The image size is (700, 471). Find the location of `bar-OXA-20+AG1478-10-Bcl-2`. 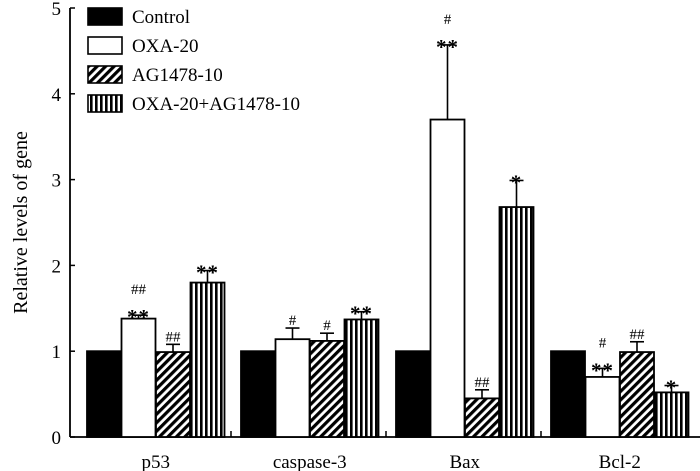

bar-OXA-20+AG1478-10-Bcl-2 is located at coordinates (671, 414).